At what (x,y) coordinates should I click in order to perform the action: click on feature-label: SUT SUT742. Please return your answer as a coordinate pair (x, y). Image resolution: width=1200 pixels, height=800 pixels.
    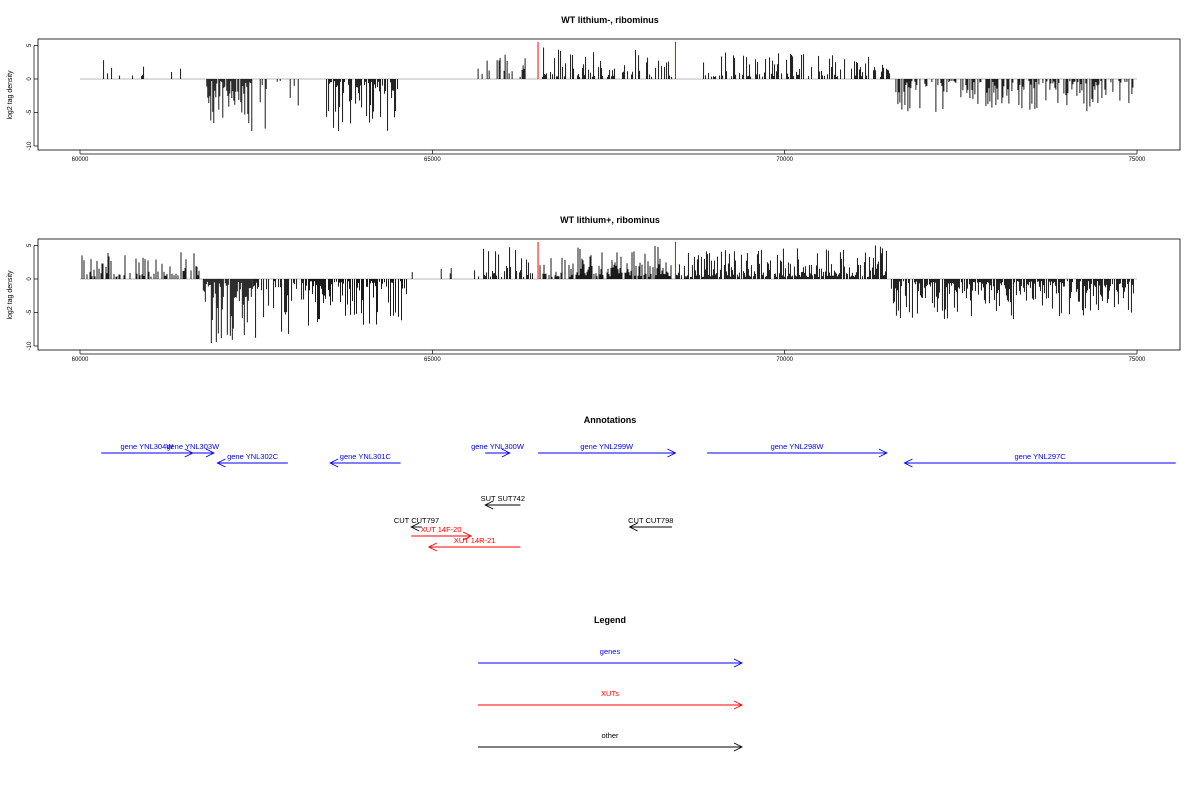
    Looking at the image, I should click on (503, 498).